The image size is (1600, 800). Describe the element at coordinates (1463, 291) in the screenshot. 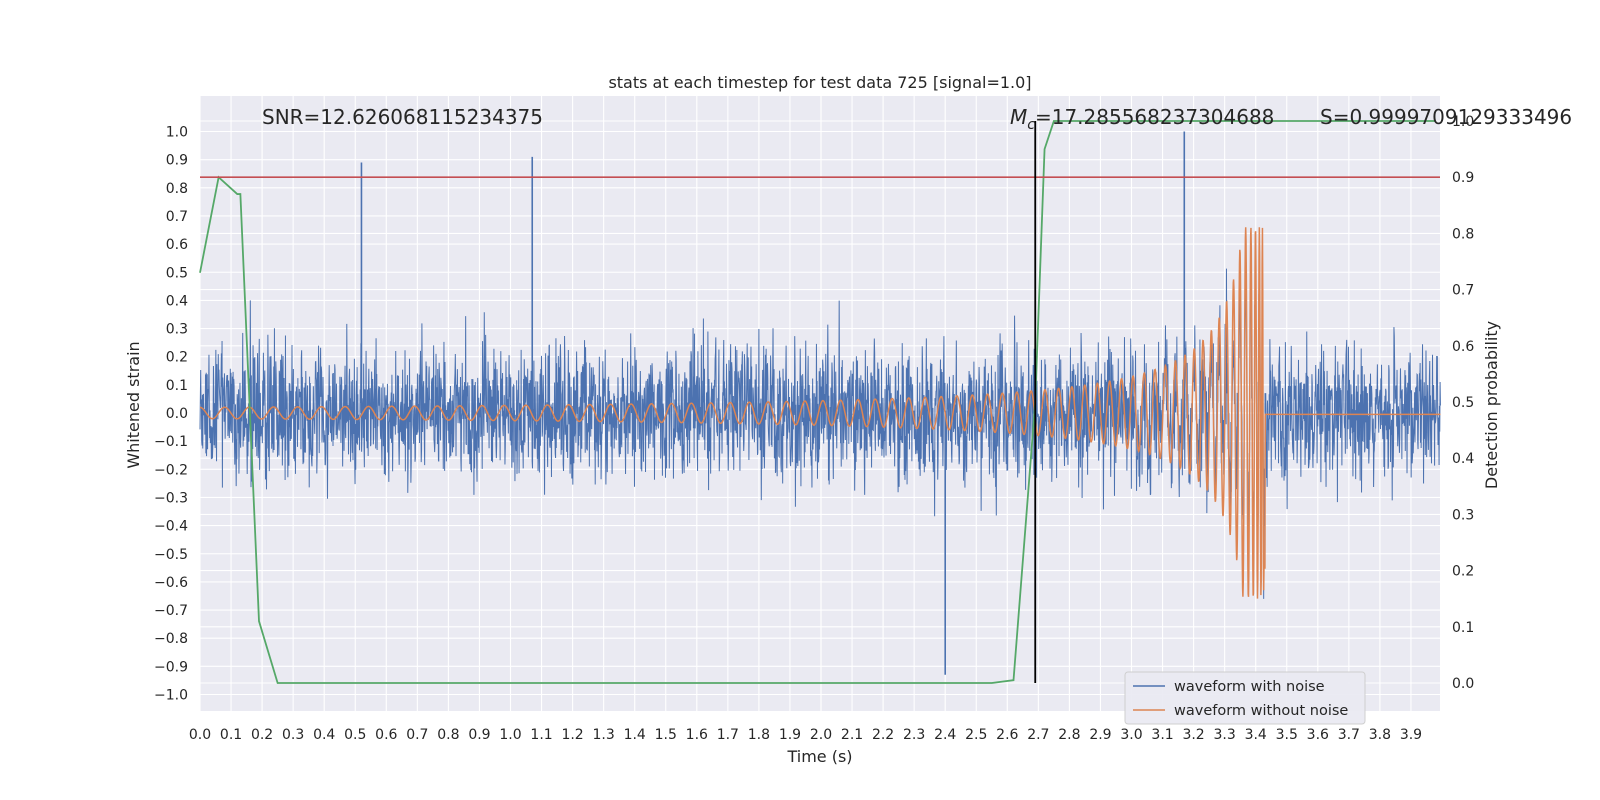

I see `y-tick-right-3: 0.7` at that location.